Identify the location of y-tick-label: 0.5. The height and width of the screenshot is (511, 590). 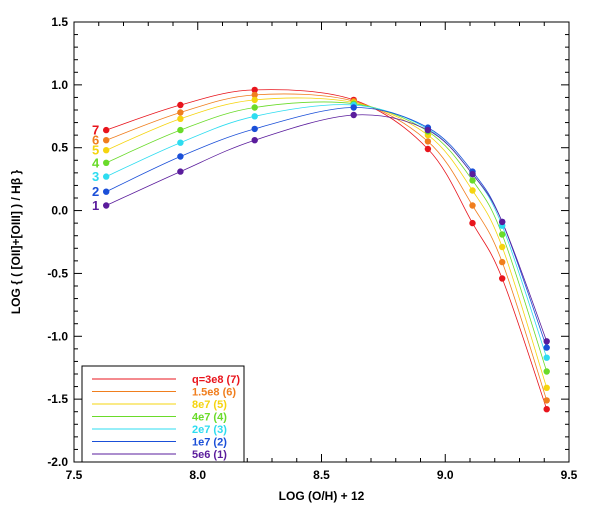
(59, 148).